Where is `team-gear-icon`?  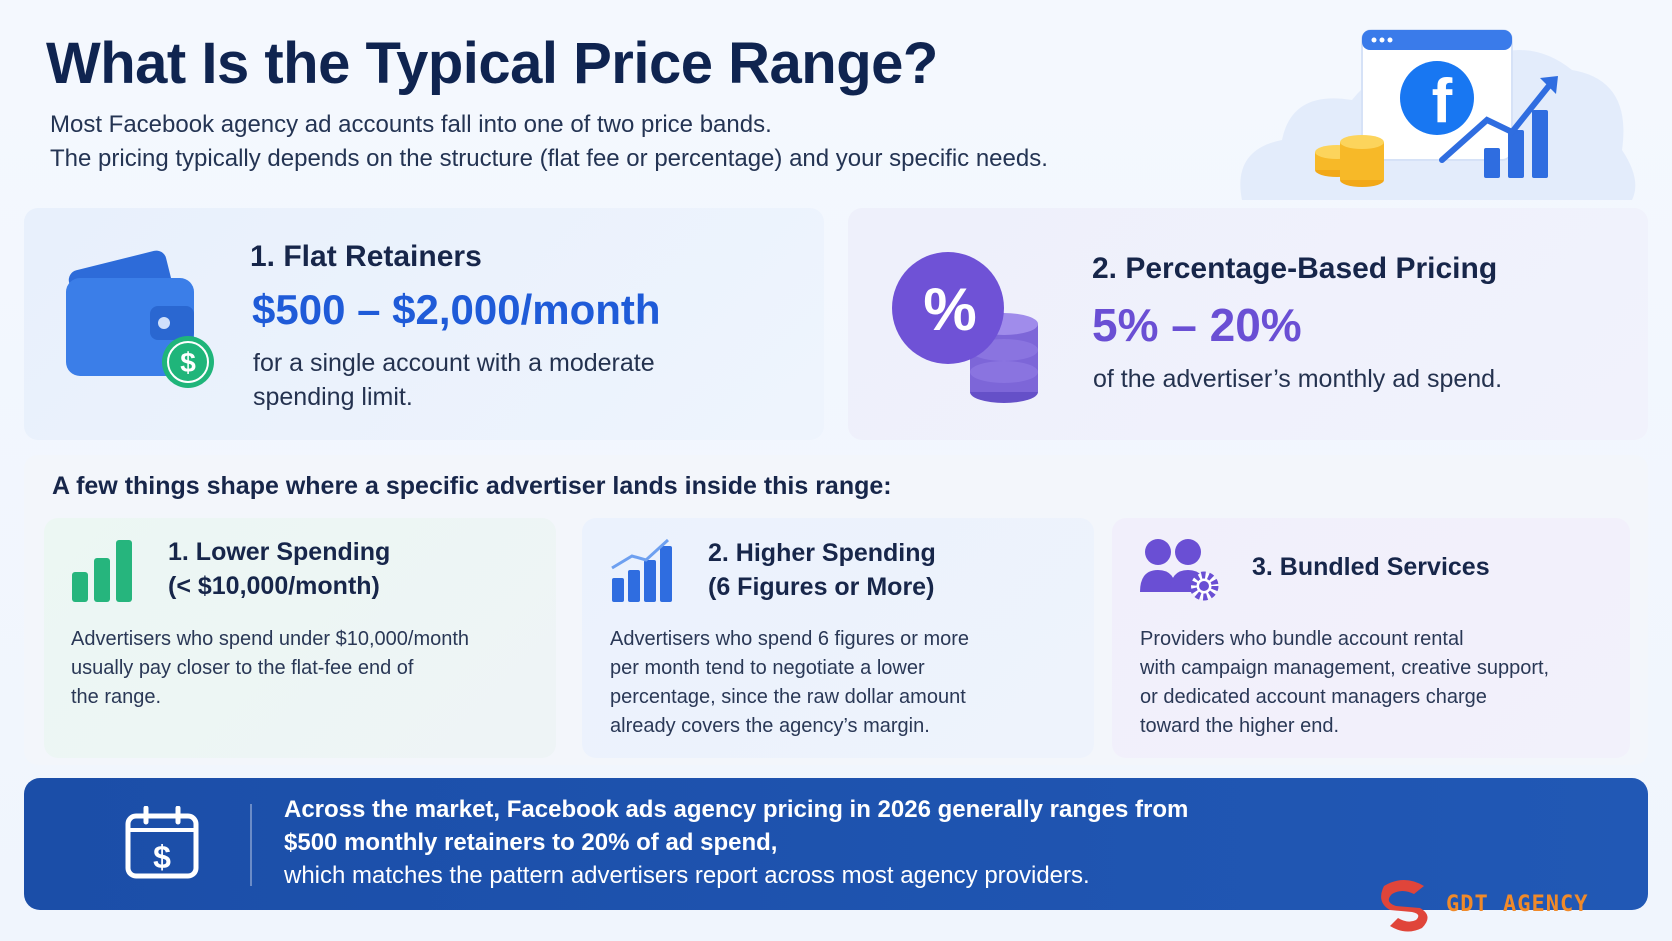
team-gear-icon is located at coordinates (1179, 570).